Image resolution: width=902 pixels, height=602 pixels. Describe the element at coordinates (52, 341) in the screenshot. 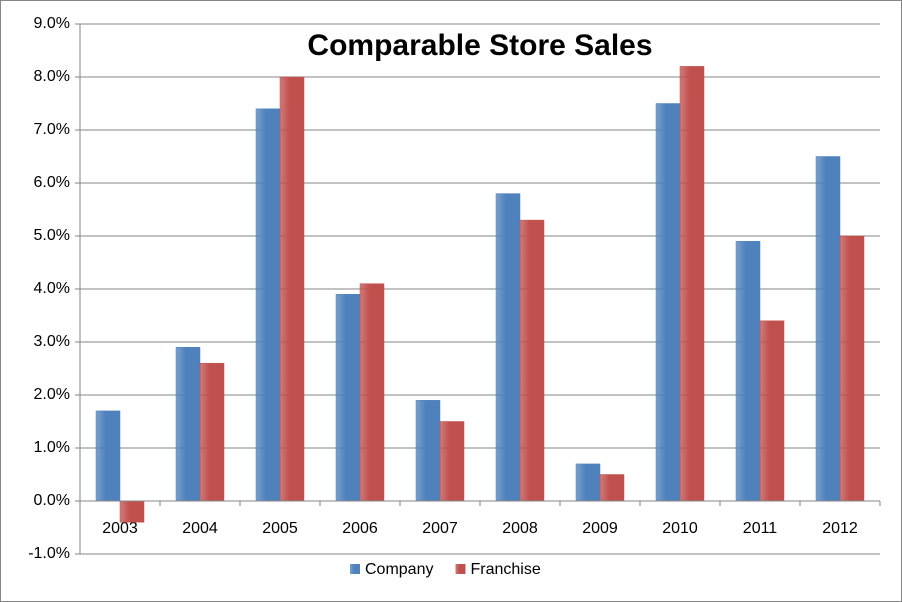

I see `y-tick-label: 3.0%` at that location.